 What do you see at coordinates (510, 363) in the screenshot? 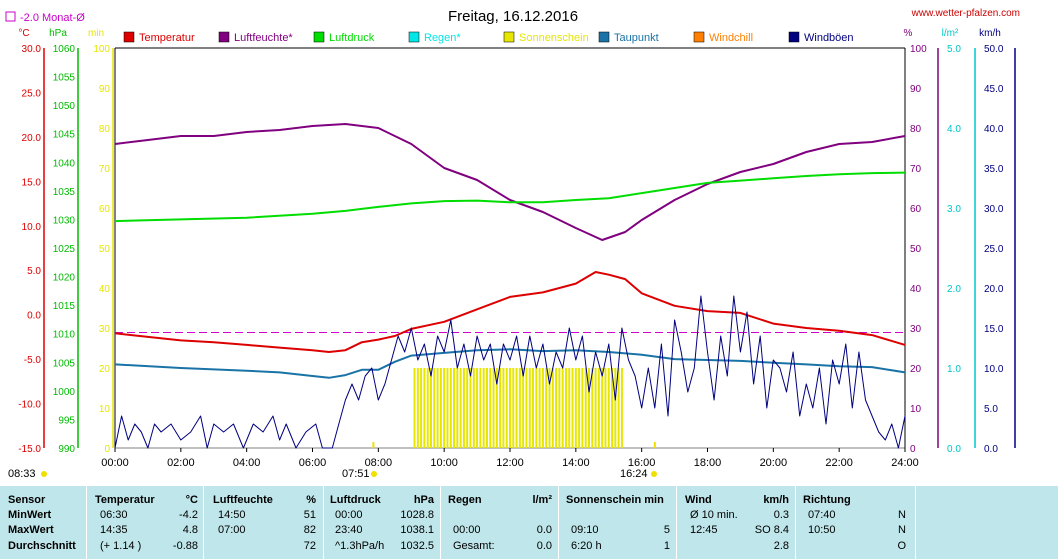
I see `series-line-taupunkt` at bounding box center [510, 363].